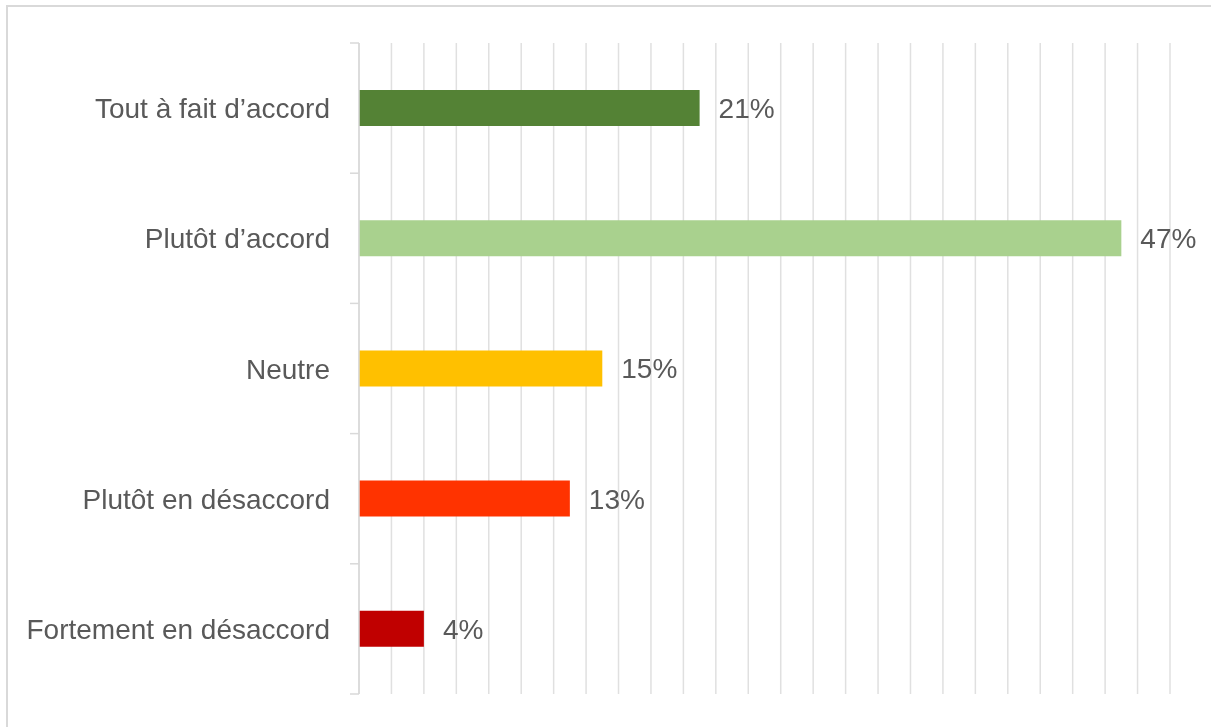 The image size is (1211, 727). Describe the element at coordinates (237, 238) in the screenshot. I see `y-tick-label: Plutôt d’accord` at that location.